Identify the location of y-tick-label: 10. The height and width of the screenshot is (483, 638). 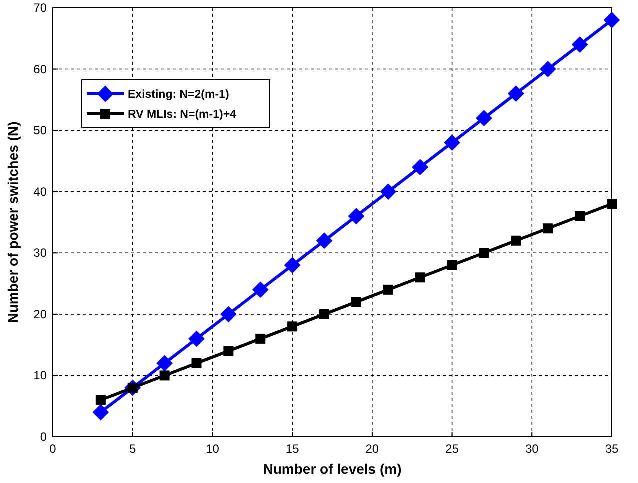
(41, 375).